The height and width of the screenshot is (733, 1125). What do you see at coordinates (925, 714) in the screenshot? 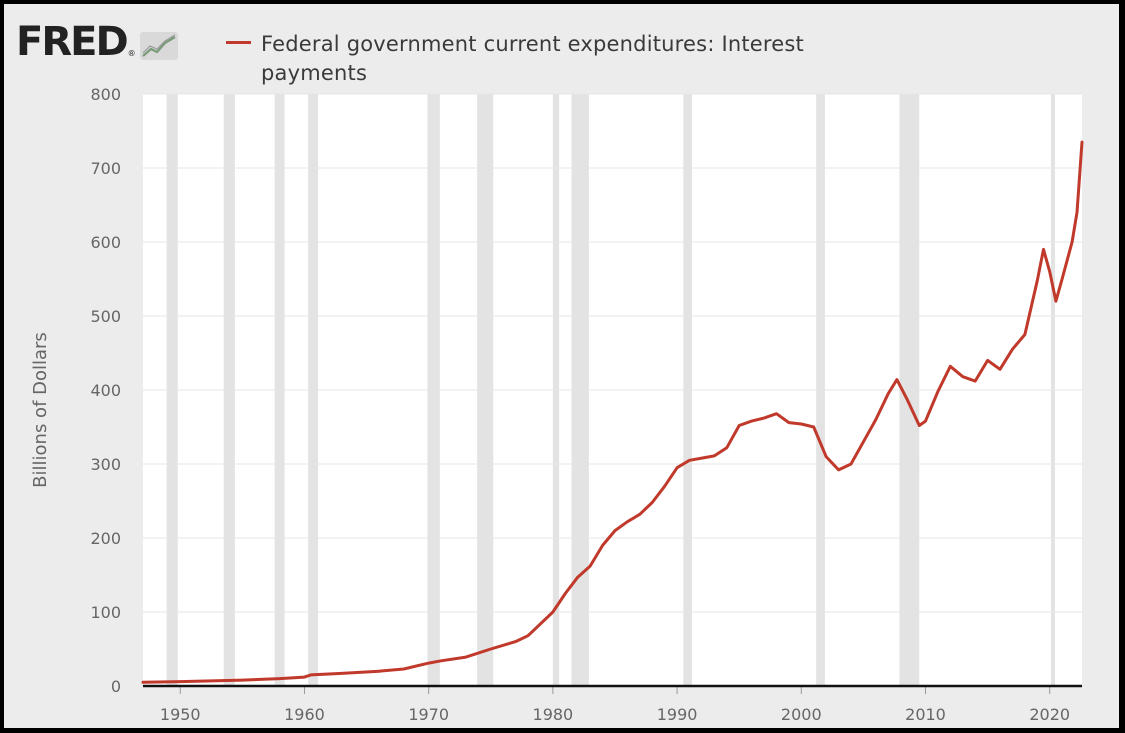
I see `x-tick-label: 2010` at bounding box center [925, 714].